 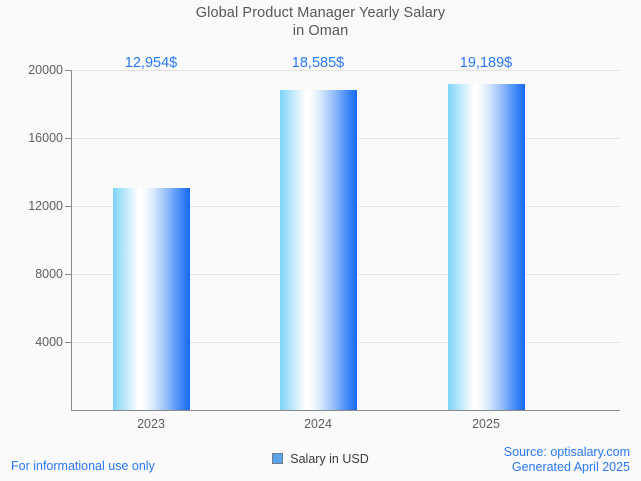 What do you see at coordinates (329, 459) in the screenshot?
I see `legend-item-label: Salary in USD` at bounding box center [329, 459].